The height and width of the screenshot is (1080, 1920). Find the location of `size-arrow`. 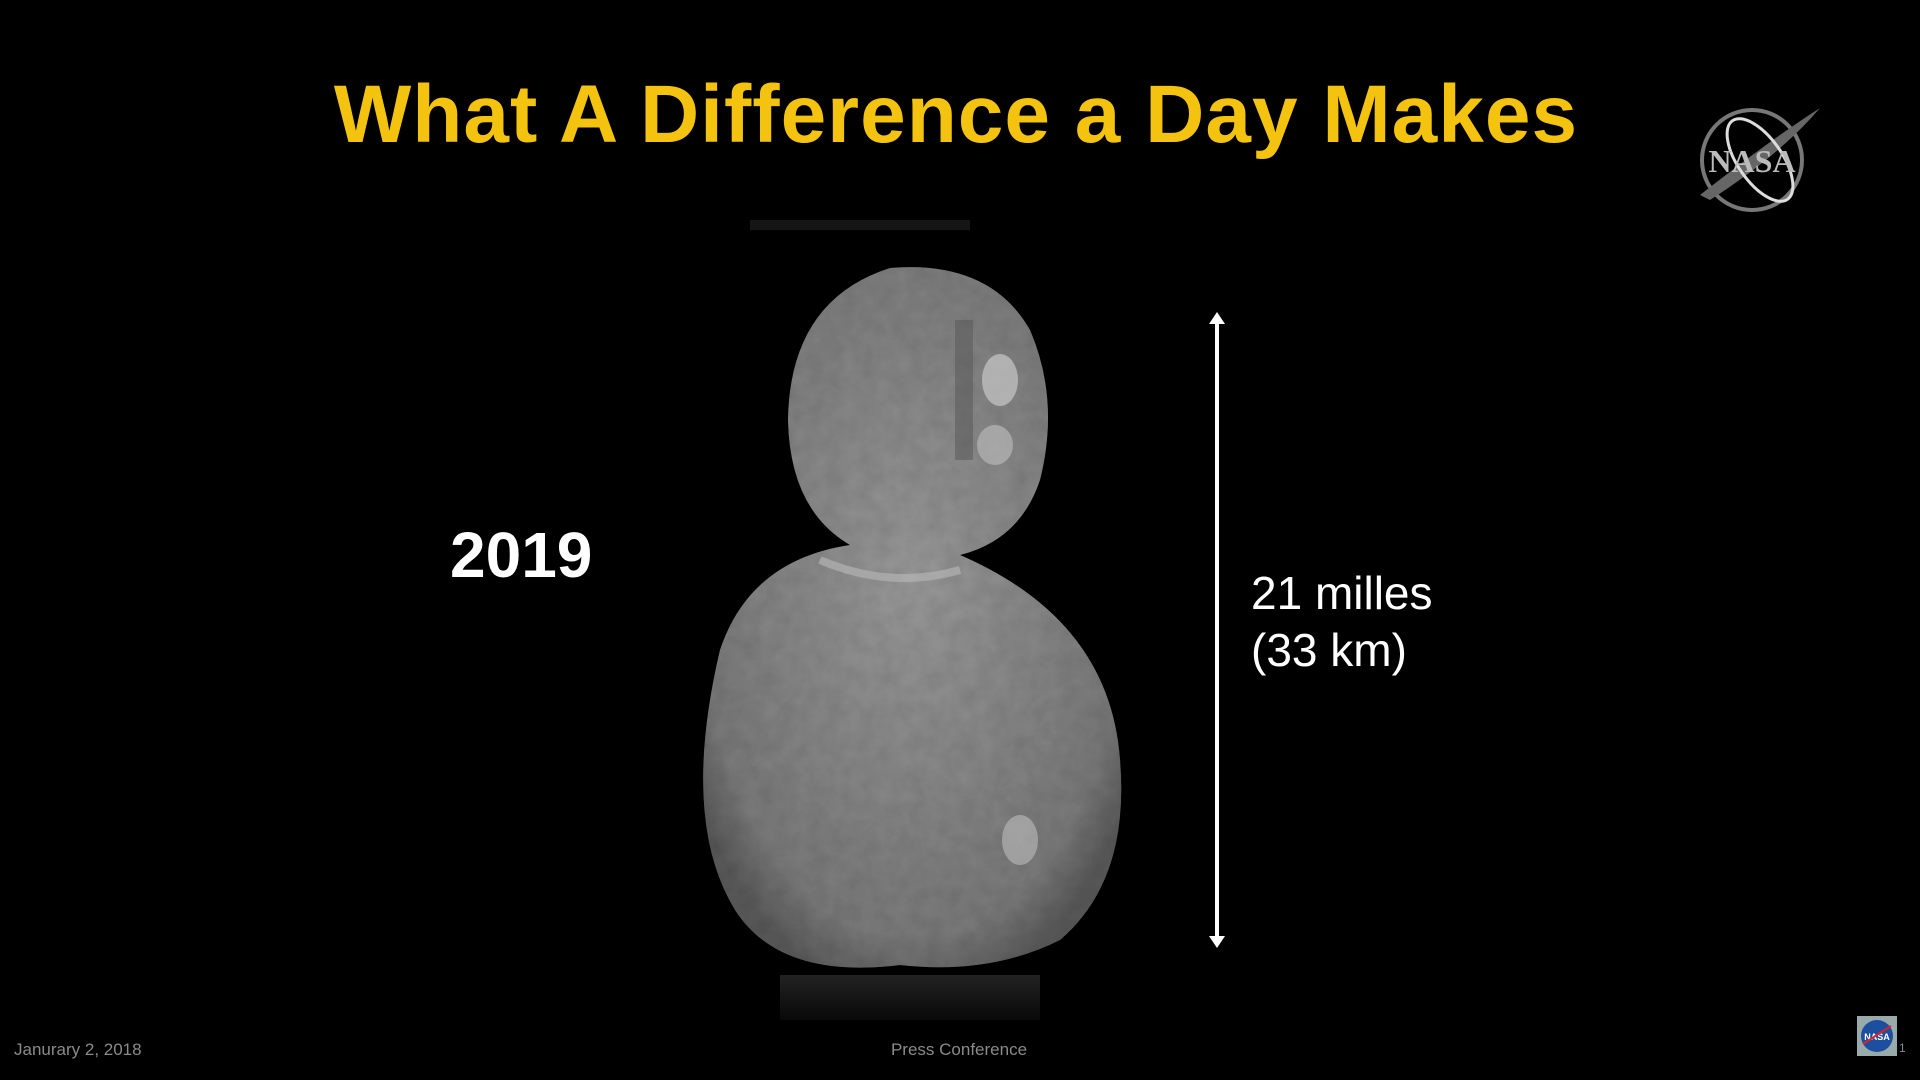

size-arrow is located at coordinates (1217, 630).